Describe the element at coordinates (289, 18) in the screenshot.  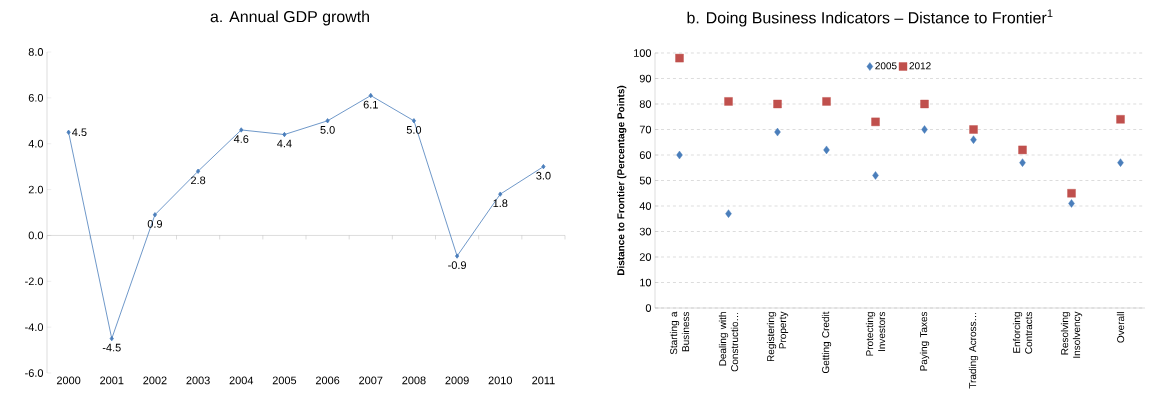
I see `chart-title: a. Annual GDP growth` at that location.